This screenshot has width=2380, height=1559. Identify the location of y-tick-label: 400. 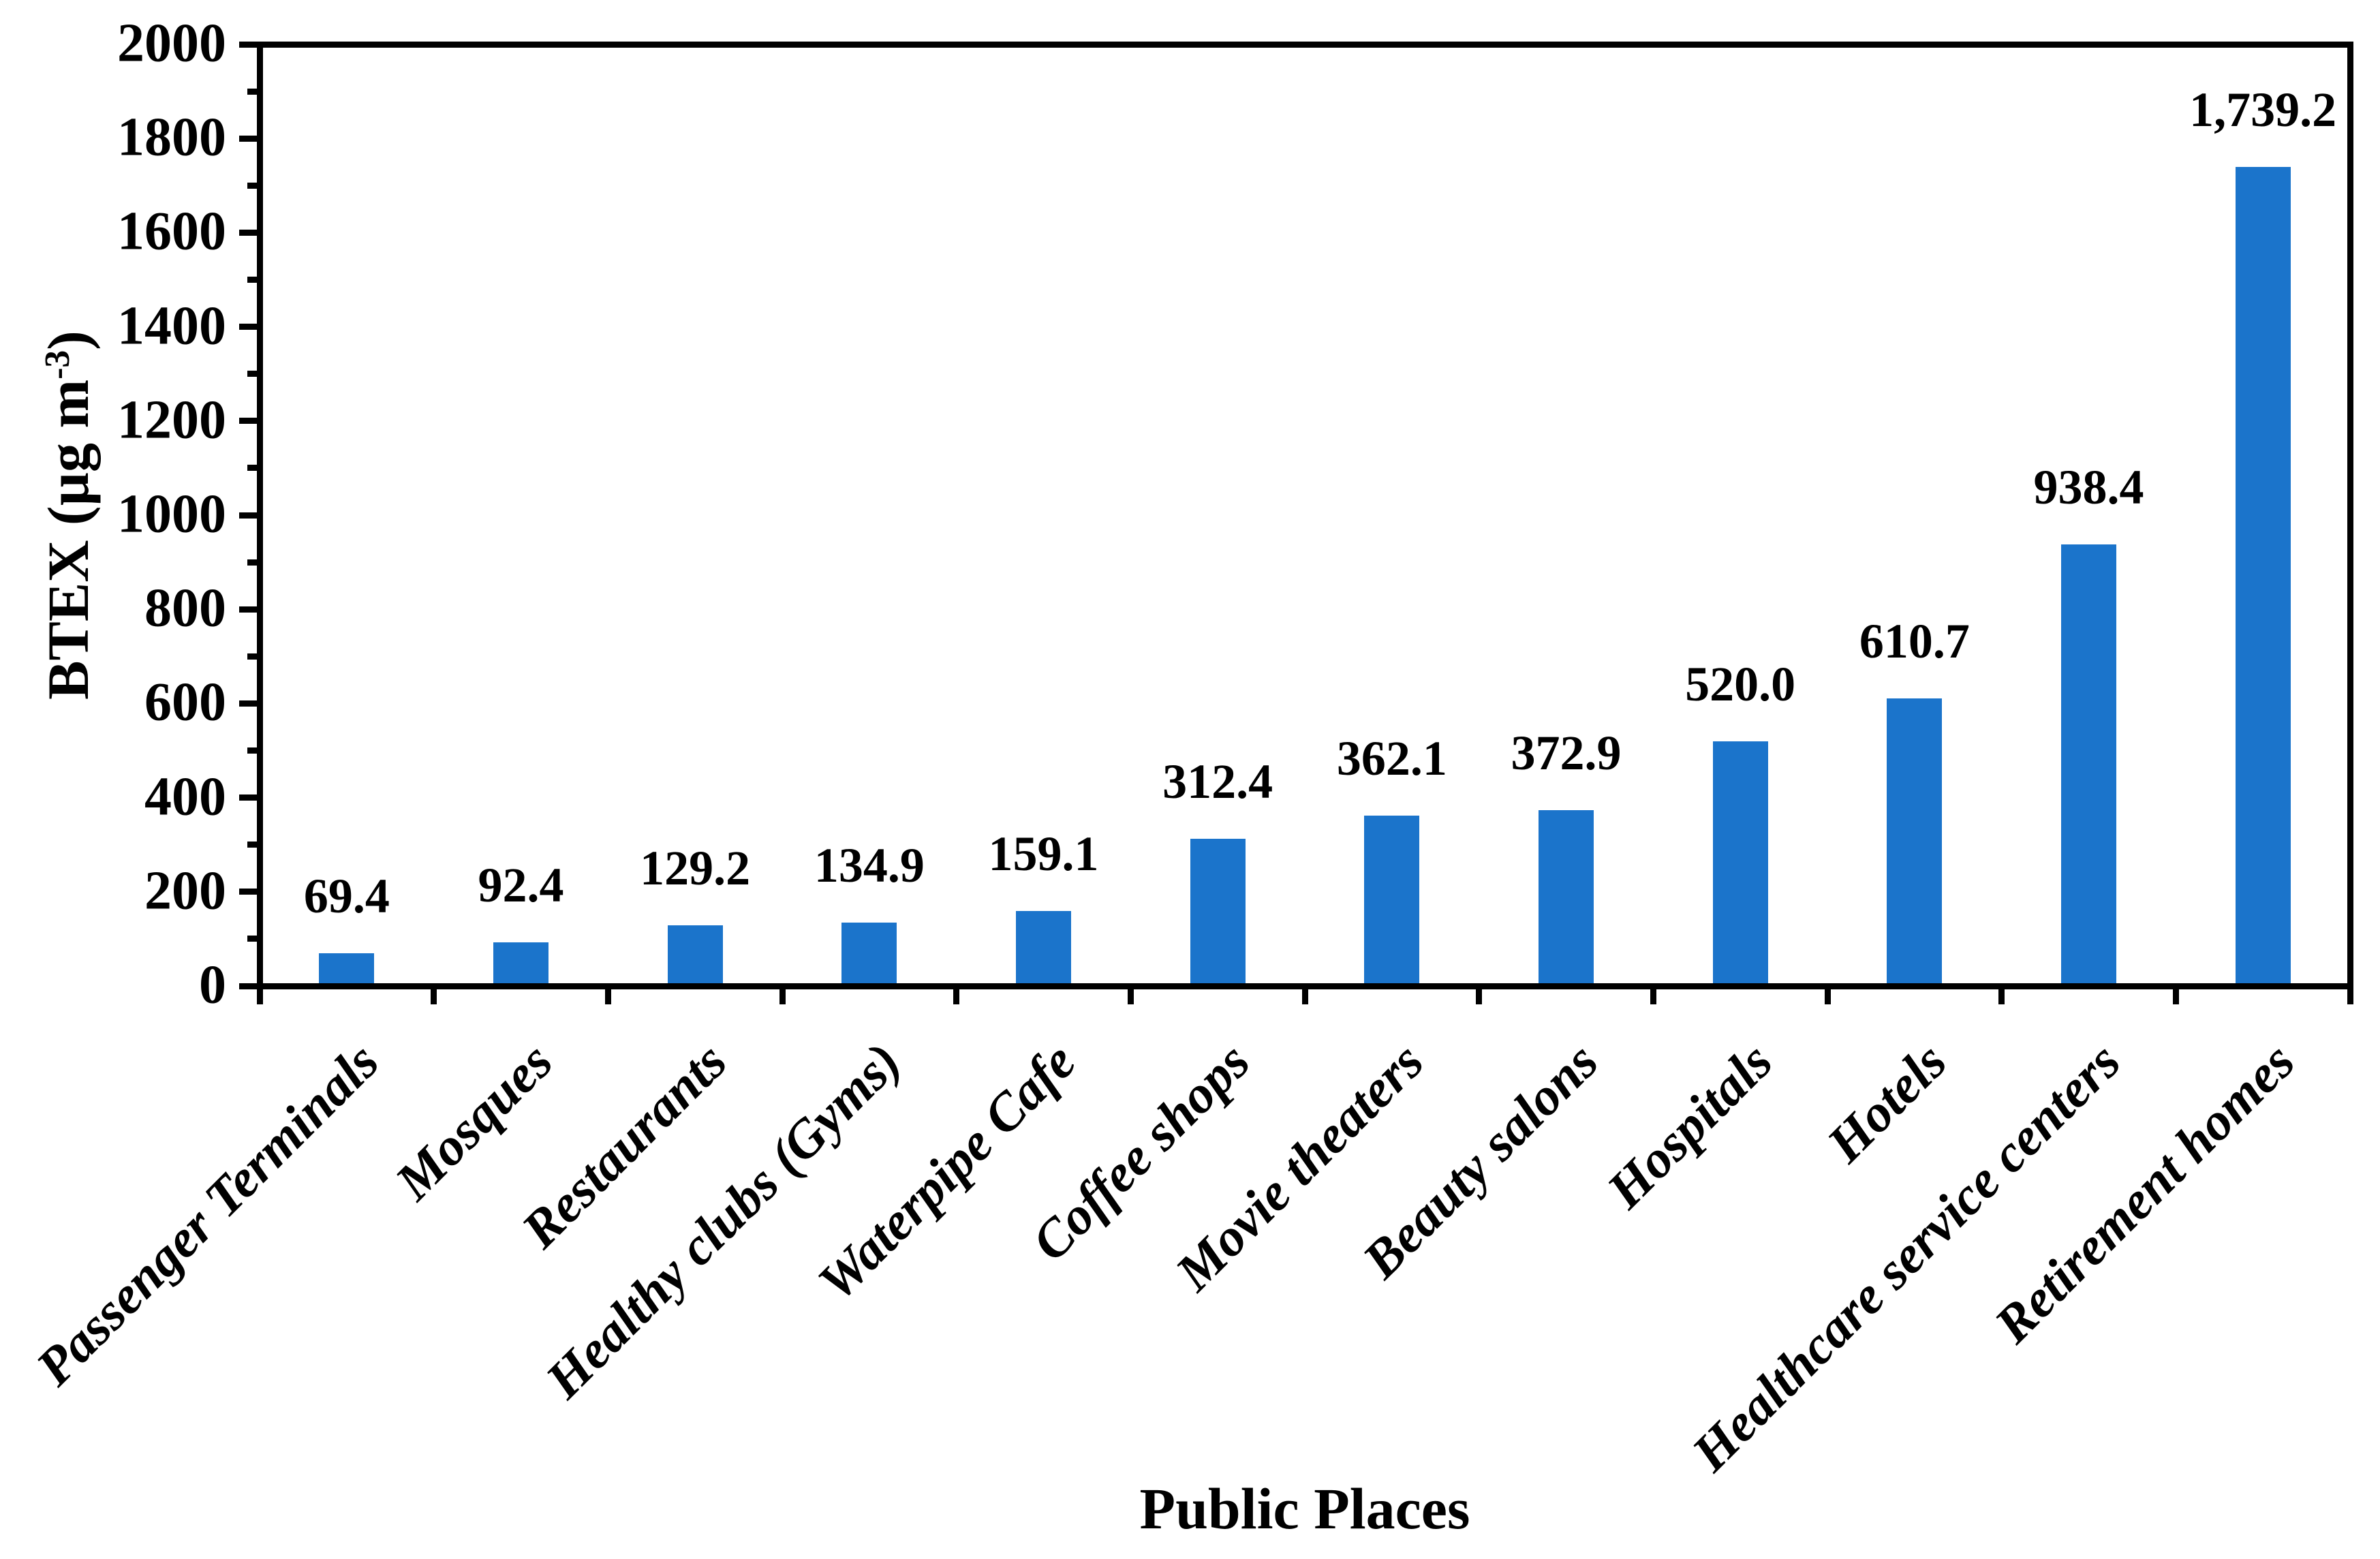
(185, 796).